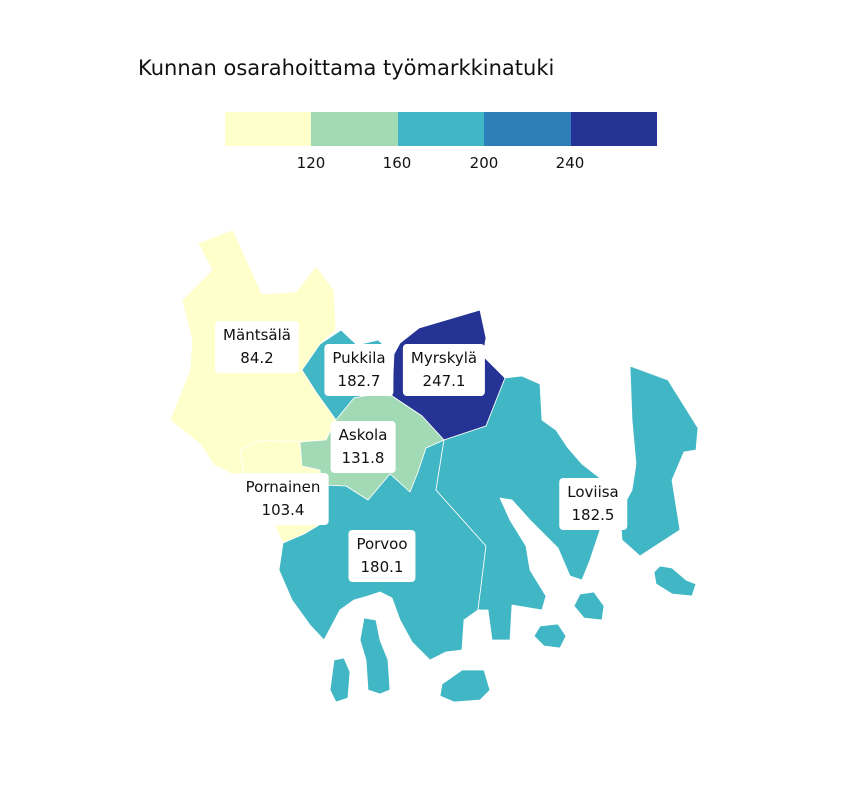  I want to click on label-loviisa: Loviisa 182.5, so click(593, 504).